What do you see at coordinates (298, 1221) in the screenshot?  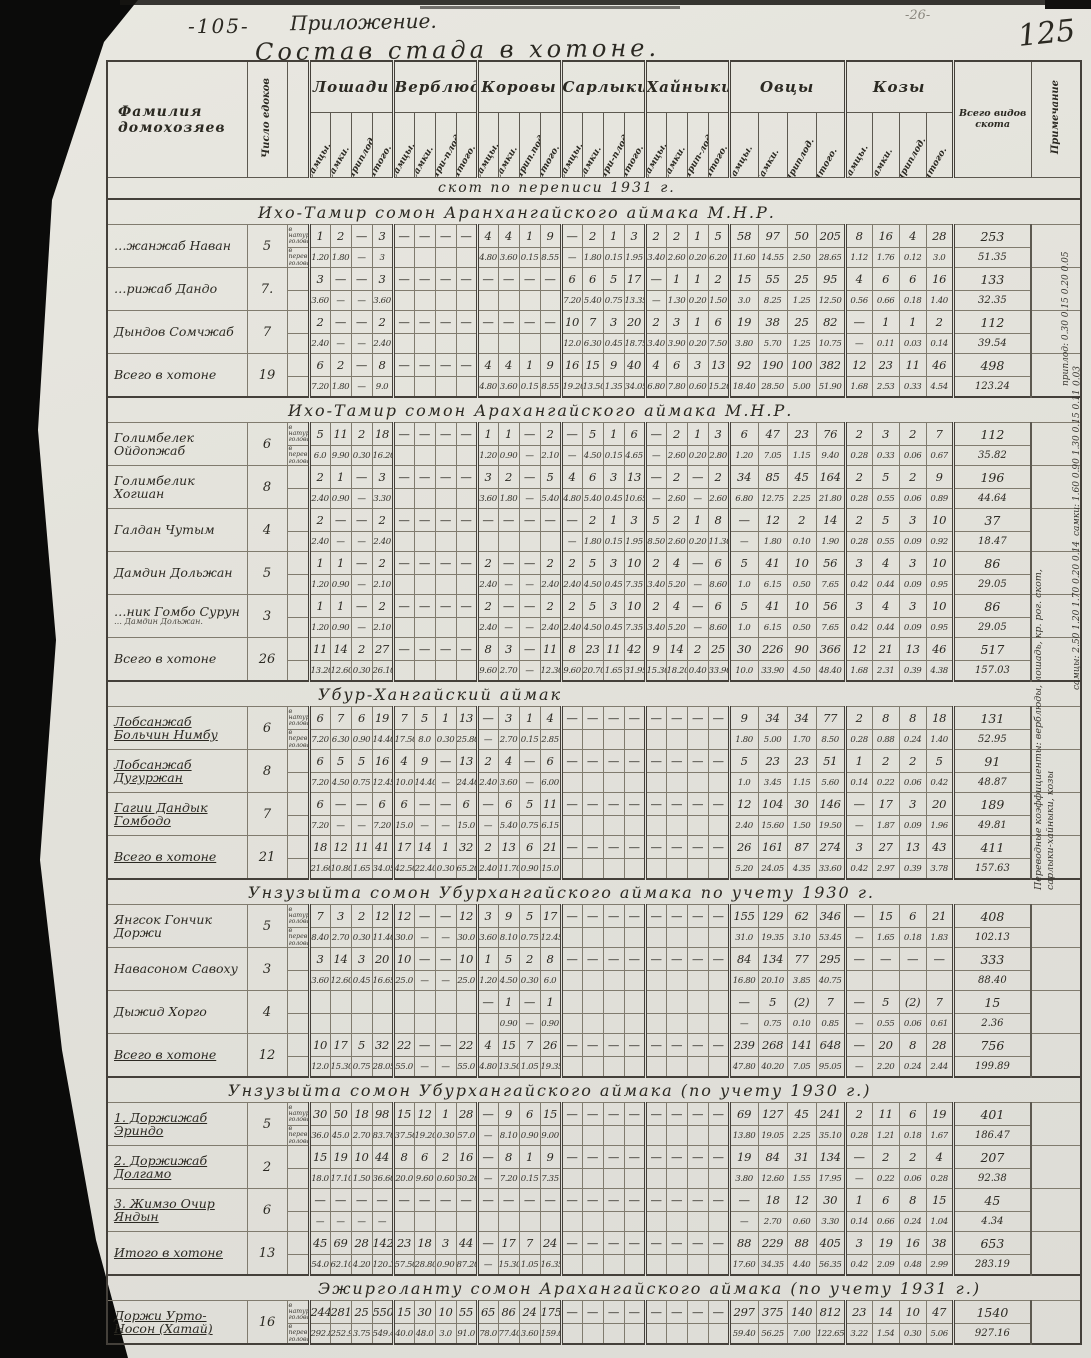 I see `row-sublabel-converted` at bounding box center [298, 1221].